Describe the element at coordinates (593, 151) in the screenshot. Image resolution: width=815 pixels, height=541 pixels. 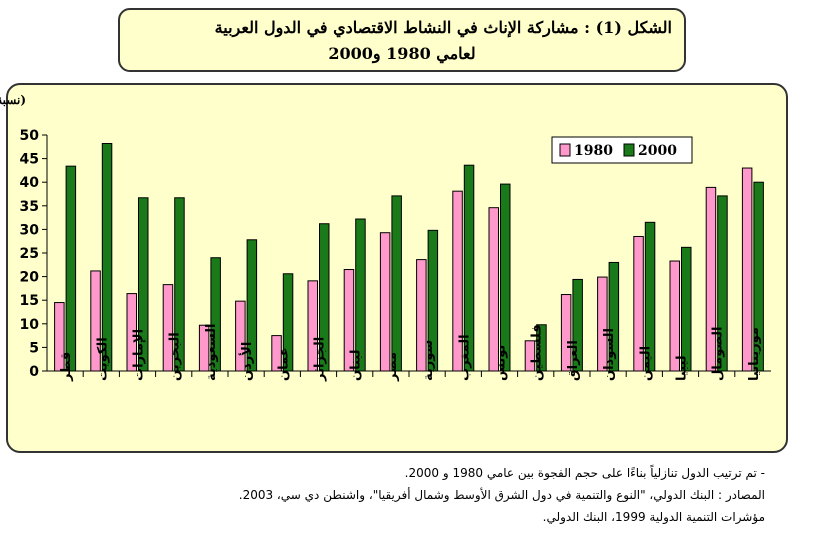
I see `legend-label-1980: 1980` at that location.